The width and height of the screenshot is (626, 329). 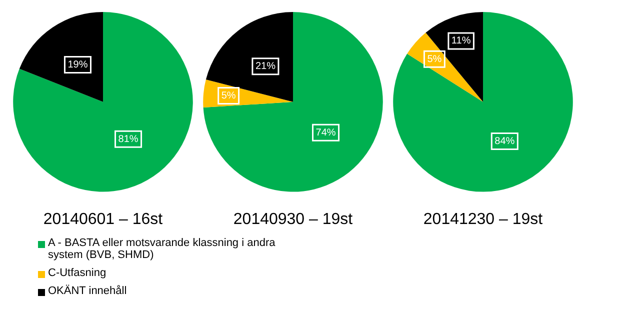 What do you see at coordinates (265, 66) in the screenshot?
I see `data-label: 21%` at bounding box center [265, 66].